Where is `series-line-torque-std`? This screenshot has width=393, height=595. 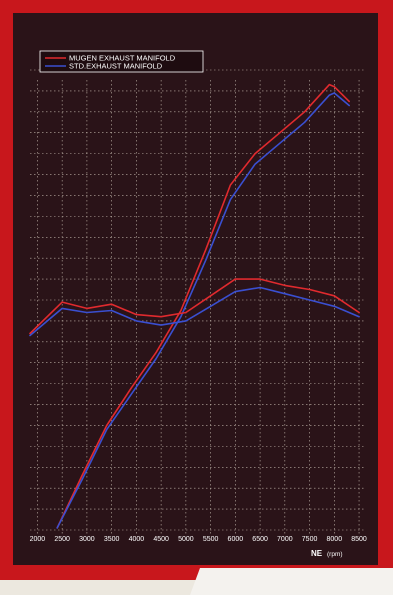
series-line-torque-std is located at coordinates (194, 311).